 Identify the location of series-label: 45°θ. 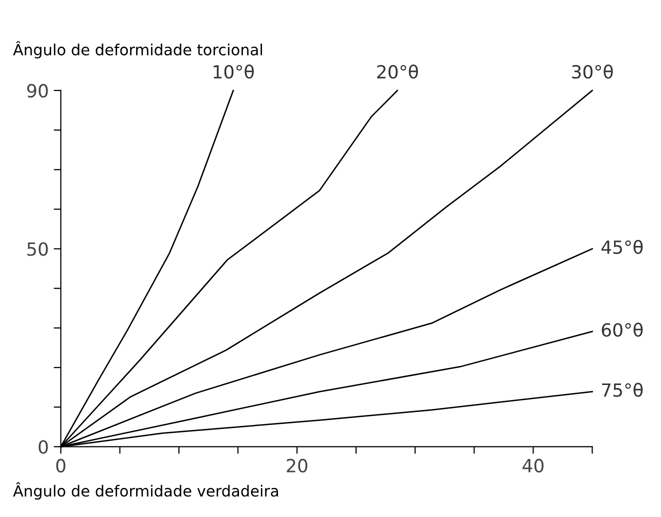
(622, 247).